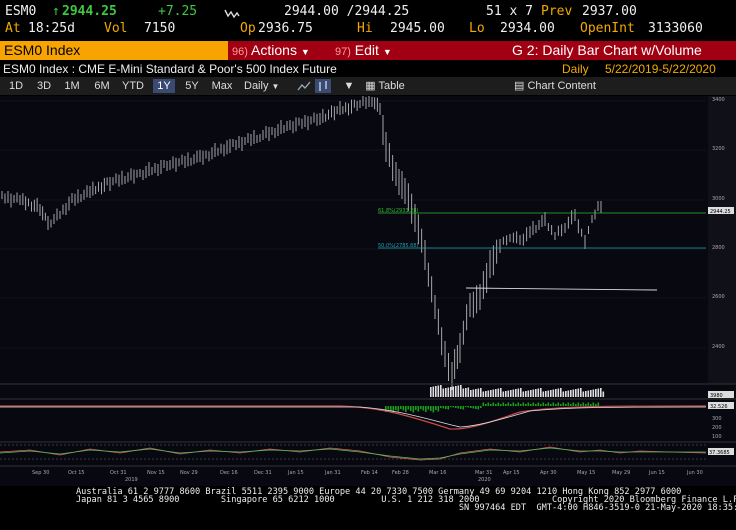 This screenshot has width=736, height=530. I want to click on edit-menu-button: 97) Edit ▼, so click(363, 50).